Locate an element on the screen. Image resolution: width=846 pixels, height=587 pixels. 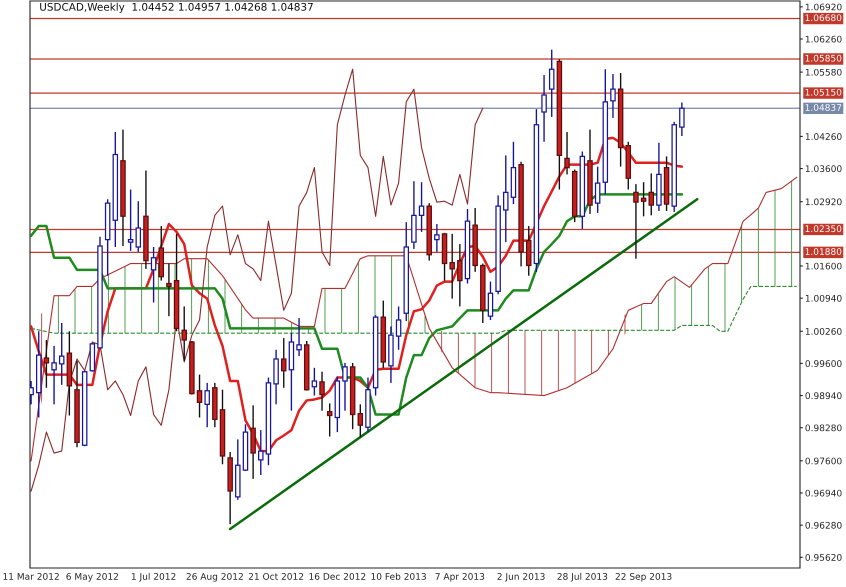
x-tick-label: 6 May 2012 is located at coordinates (92, 577).